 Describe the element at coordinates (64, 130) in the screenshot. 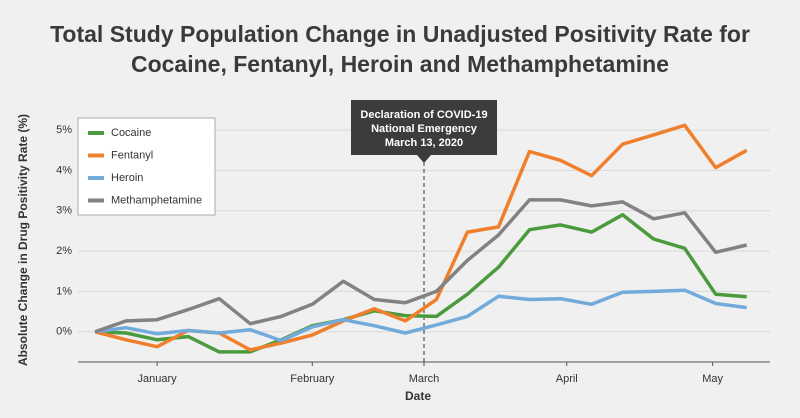

I see `y-tick-label: 5%` at that location.